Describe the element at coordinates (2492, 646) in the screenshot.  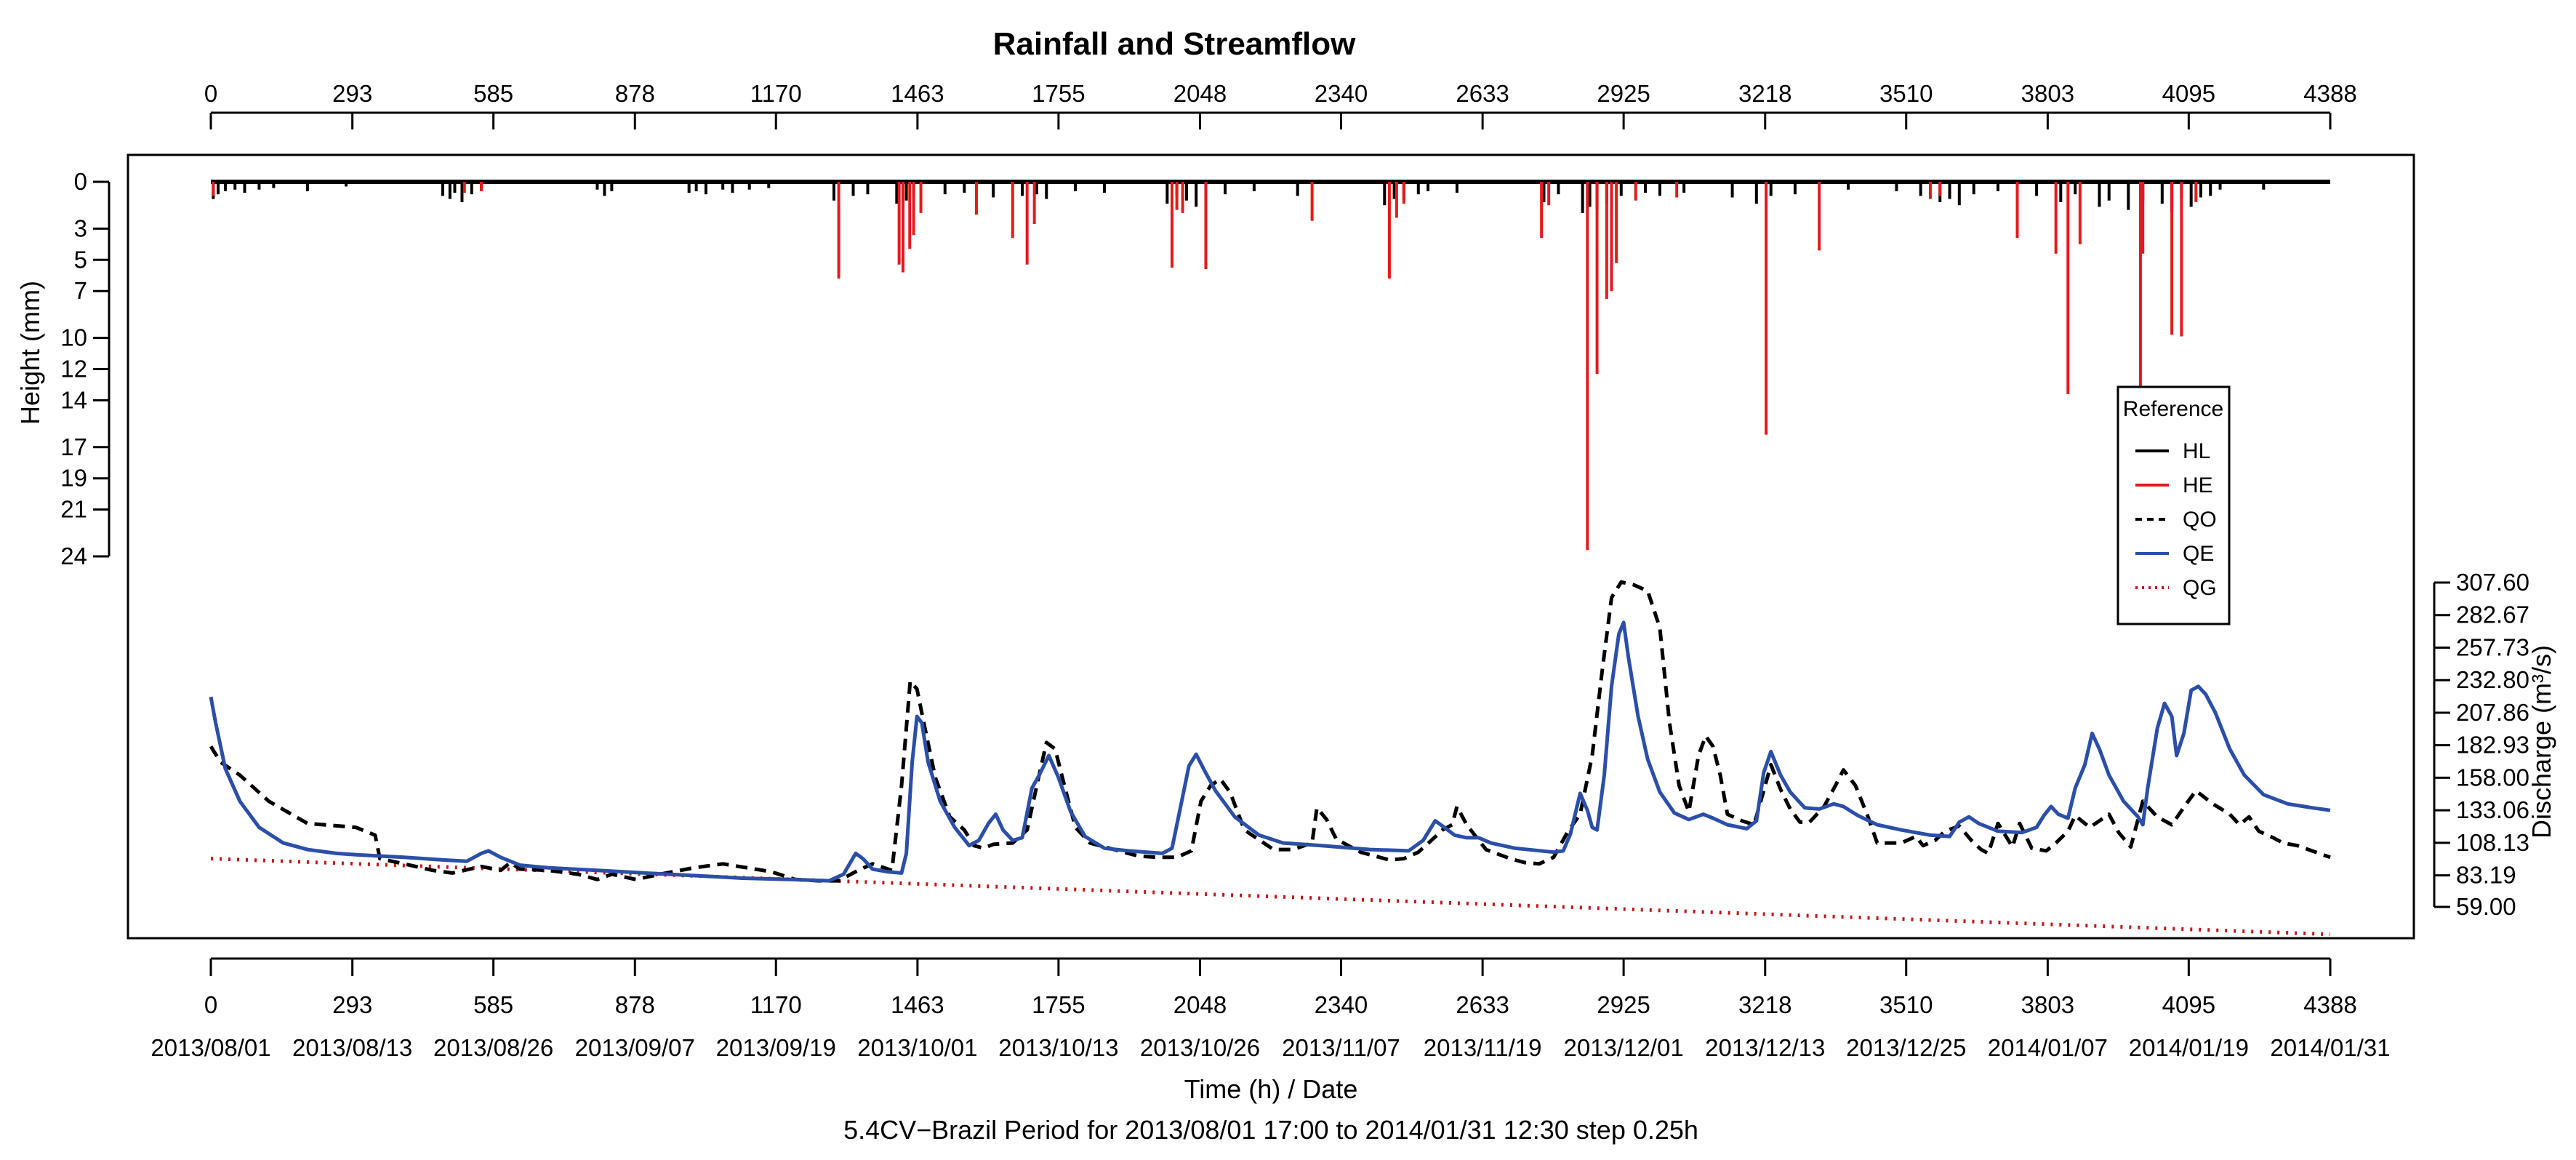
I see `discharge-axis-tick-label: 257.73` at that location.